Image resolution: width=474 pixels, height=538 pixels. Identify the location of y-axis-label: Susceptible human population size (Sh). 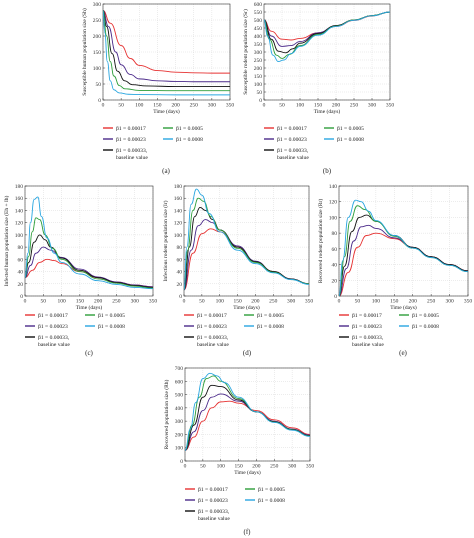
(84, 52).